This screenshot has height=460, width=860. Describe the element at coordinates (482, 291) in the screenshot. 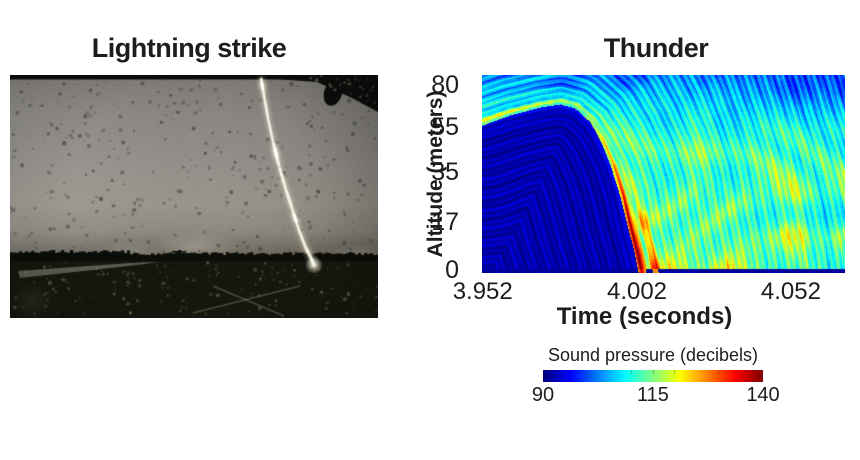

I see `x-tick-3952: 3.952` at that location.